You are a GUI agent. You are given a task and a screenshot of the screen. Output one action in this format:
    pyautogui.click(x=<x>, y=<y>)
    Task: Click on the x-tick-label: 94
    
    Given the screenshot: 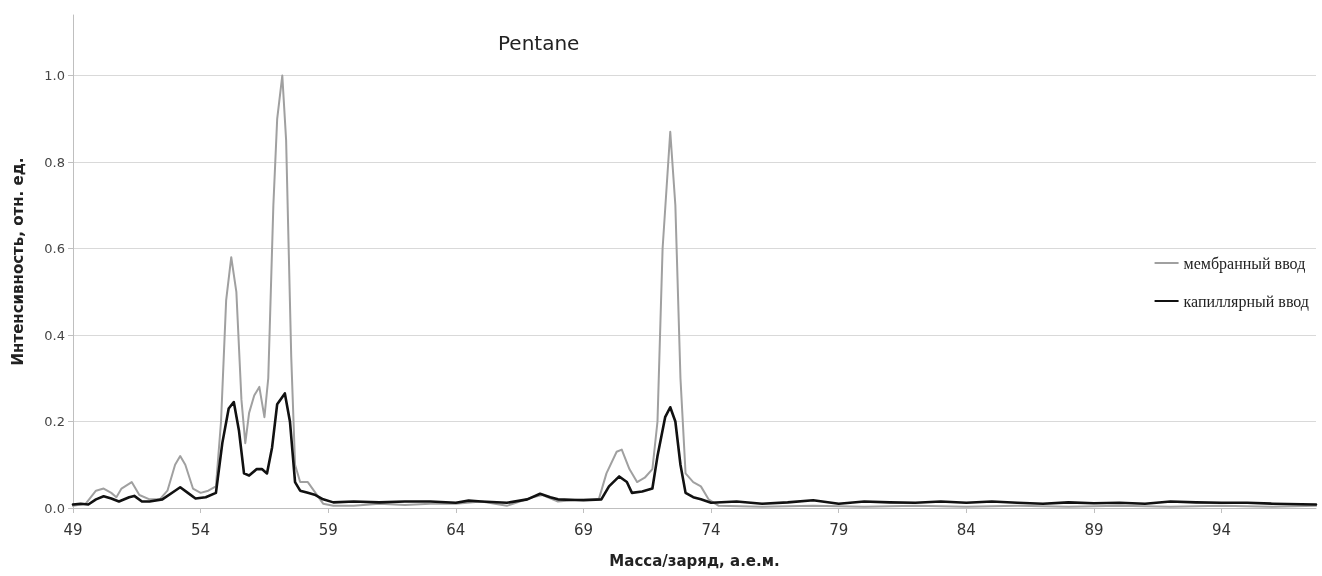 What is the action you would take?
    pyautogui.click(x=1222, y=529)
    